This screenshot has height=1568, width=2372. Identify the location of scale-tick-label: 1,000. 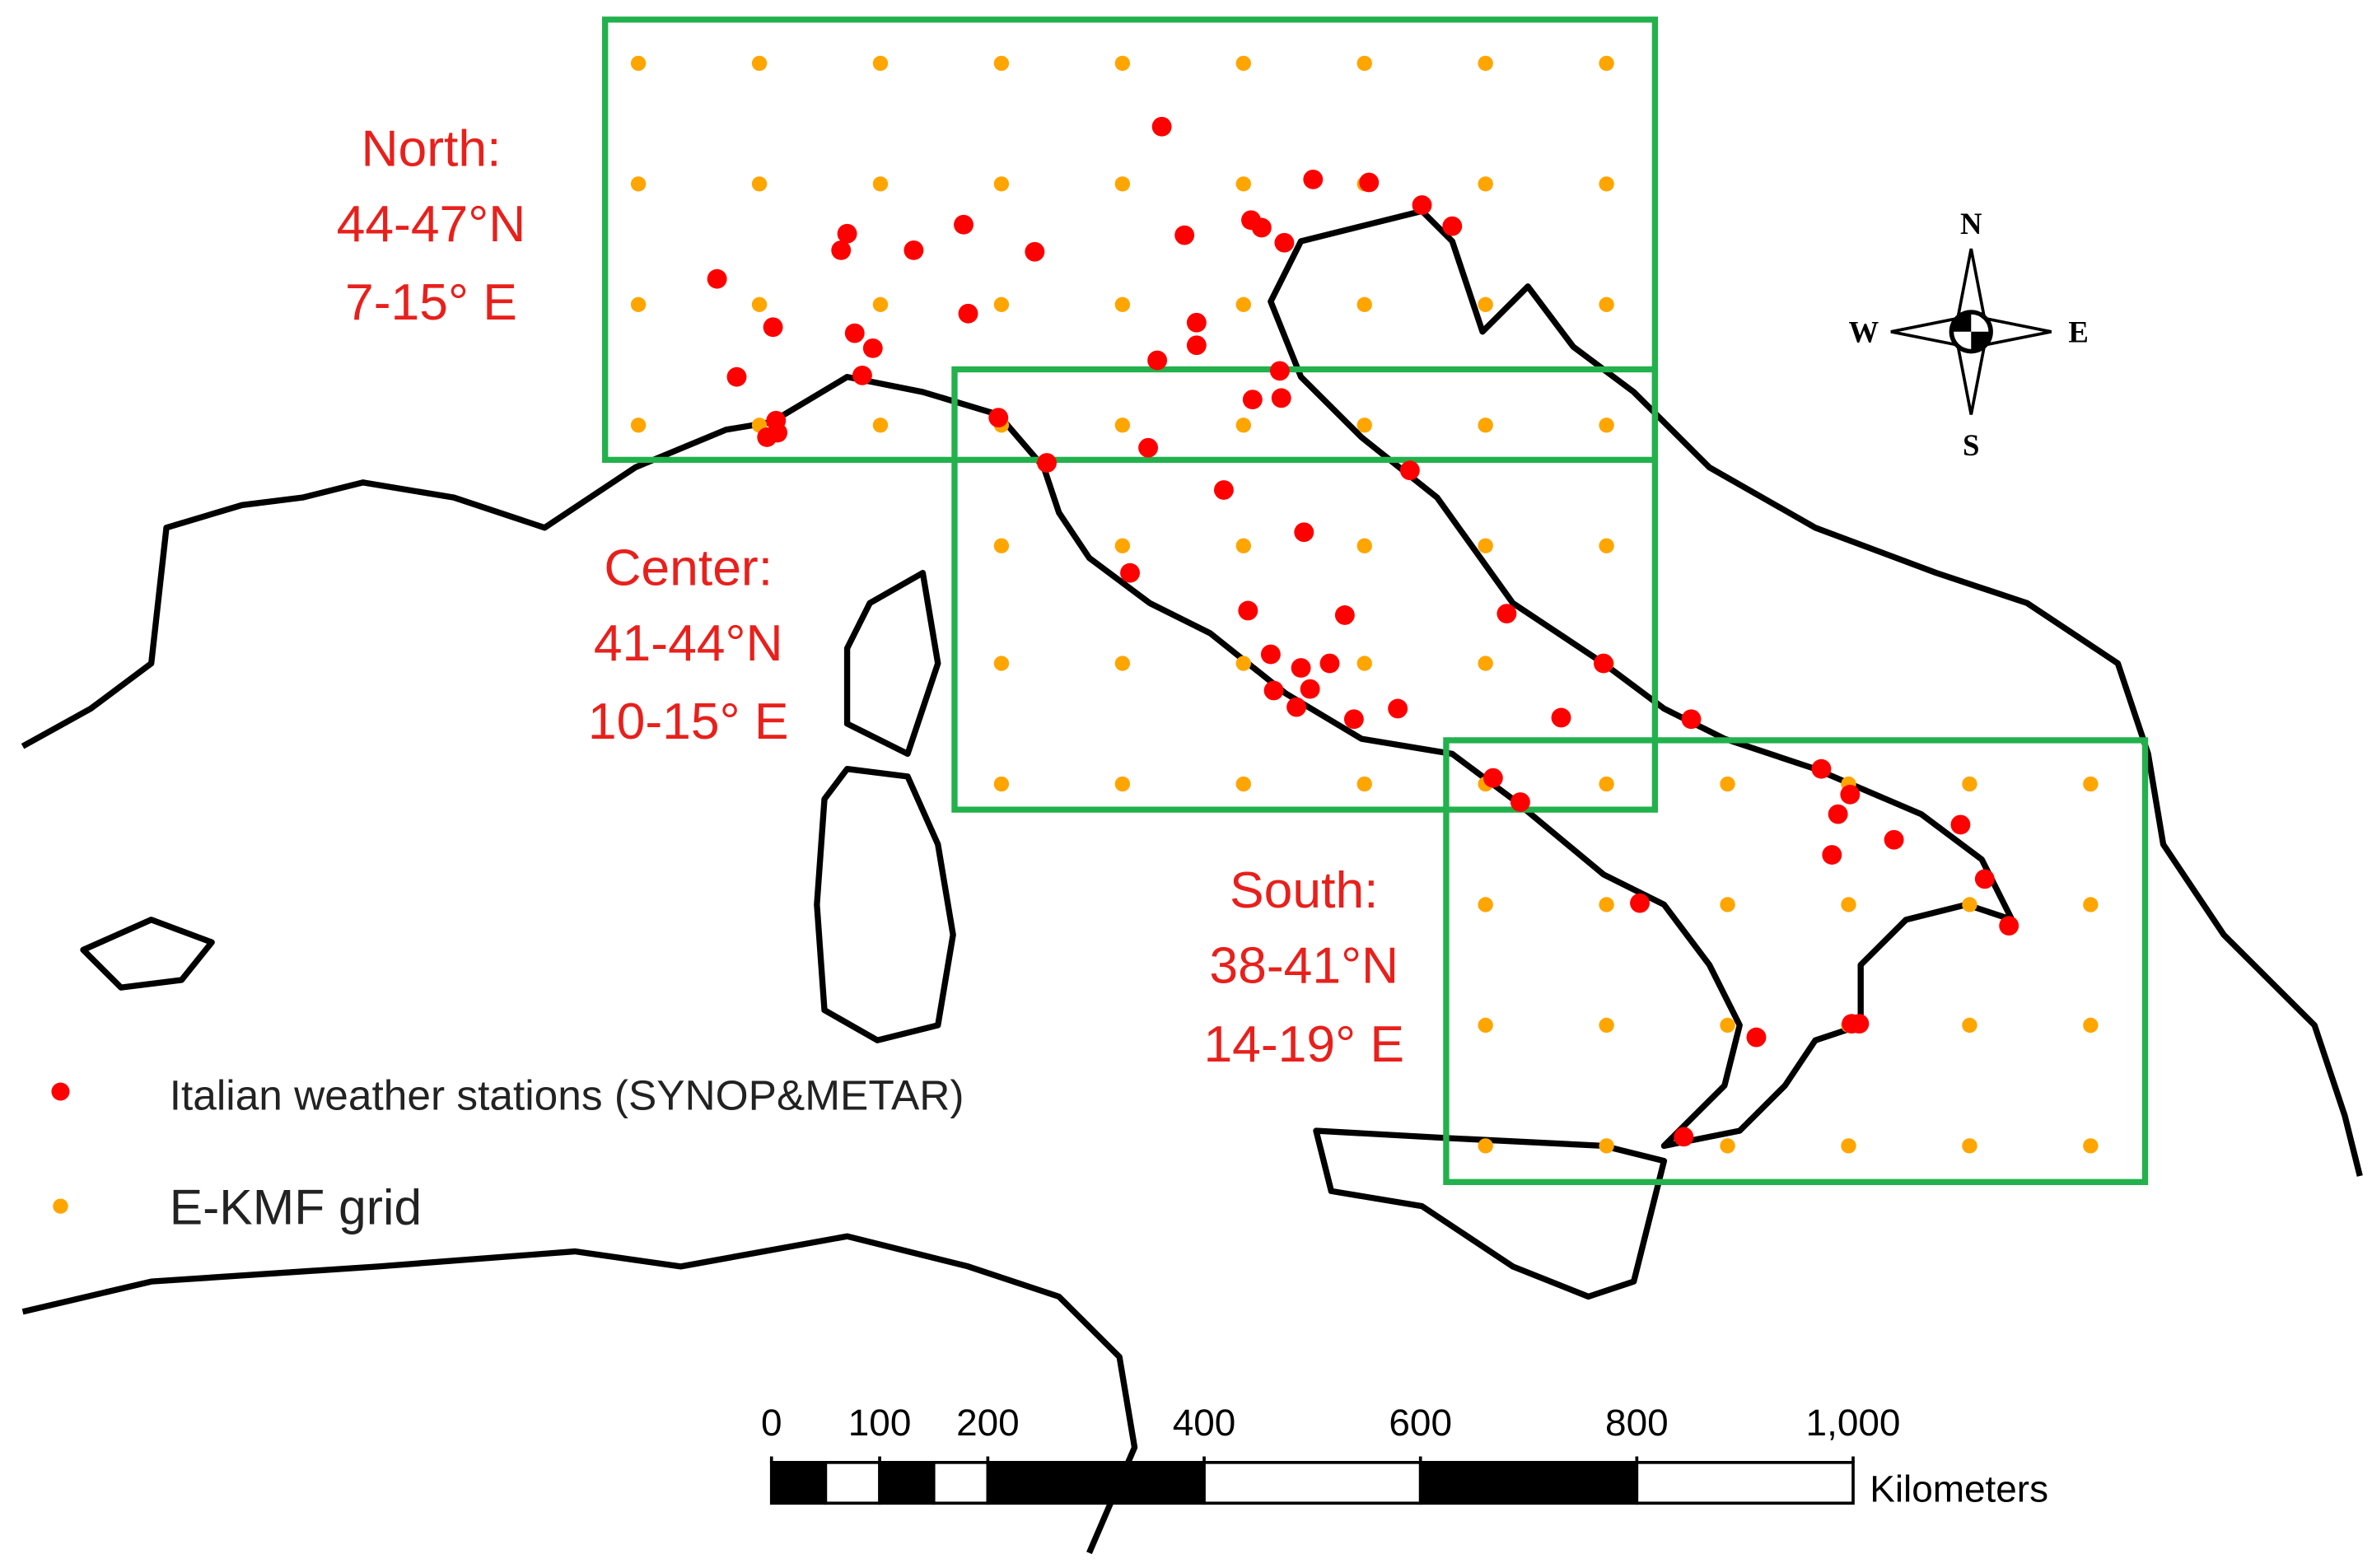
(1853, 1423).